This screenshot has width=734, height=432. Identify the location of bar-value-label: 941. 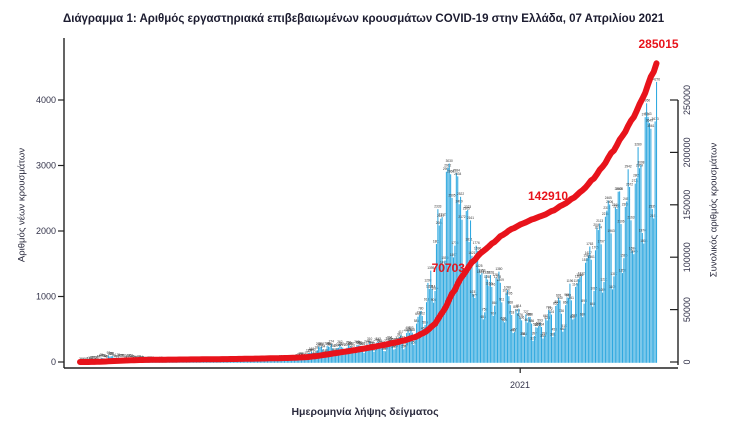
(572, 298).